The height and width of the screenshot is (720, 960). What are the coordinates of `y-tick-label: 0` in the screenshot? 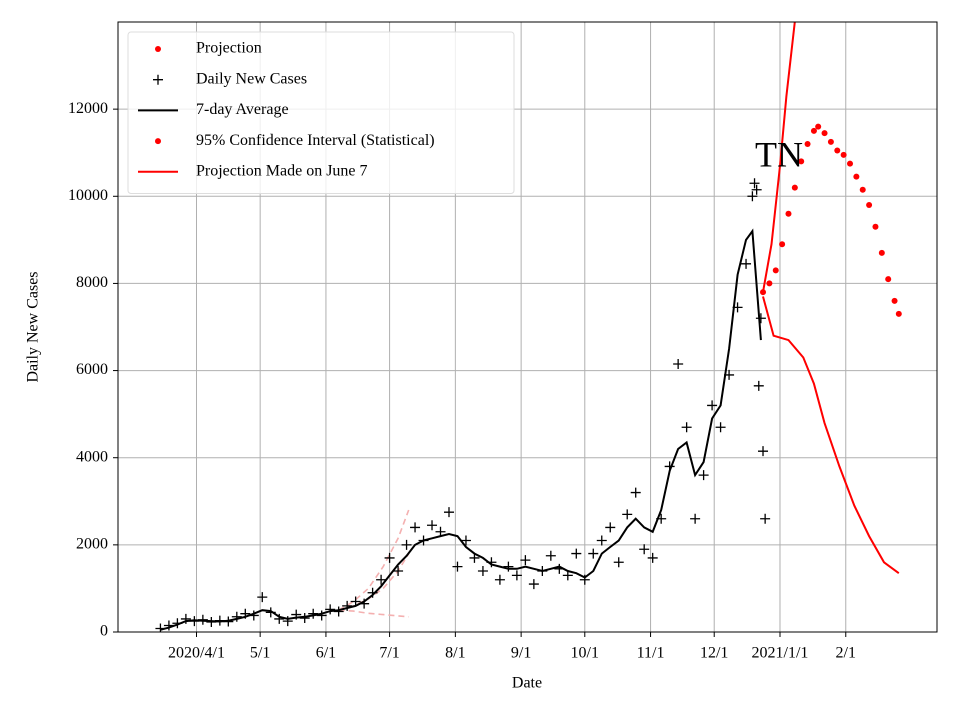 It's located at (104, 631).